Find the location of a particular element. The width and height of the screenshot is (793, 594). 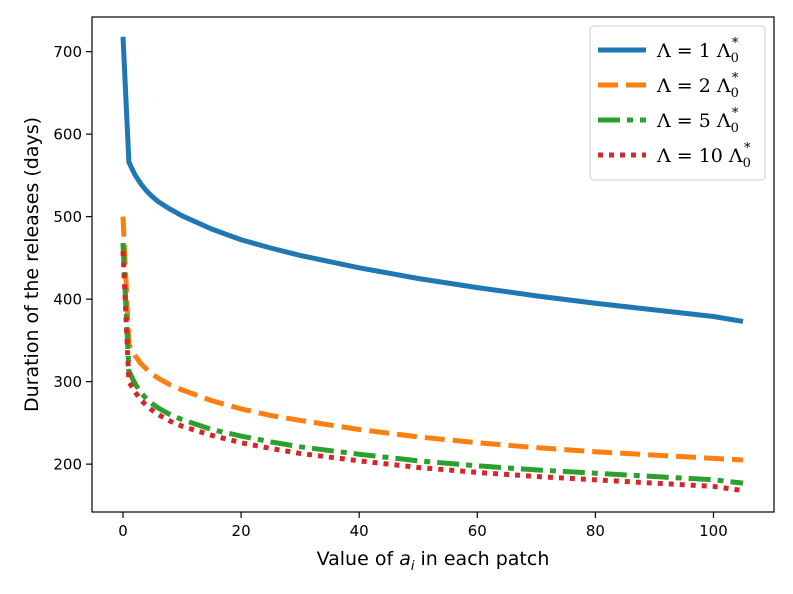

y-tick-label: 300 is located at coordinates (67, 382).